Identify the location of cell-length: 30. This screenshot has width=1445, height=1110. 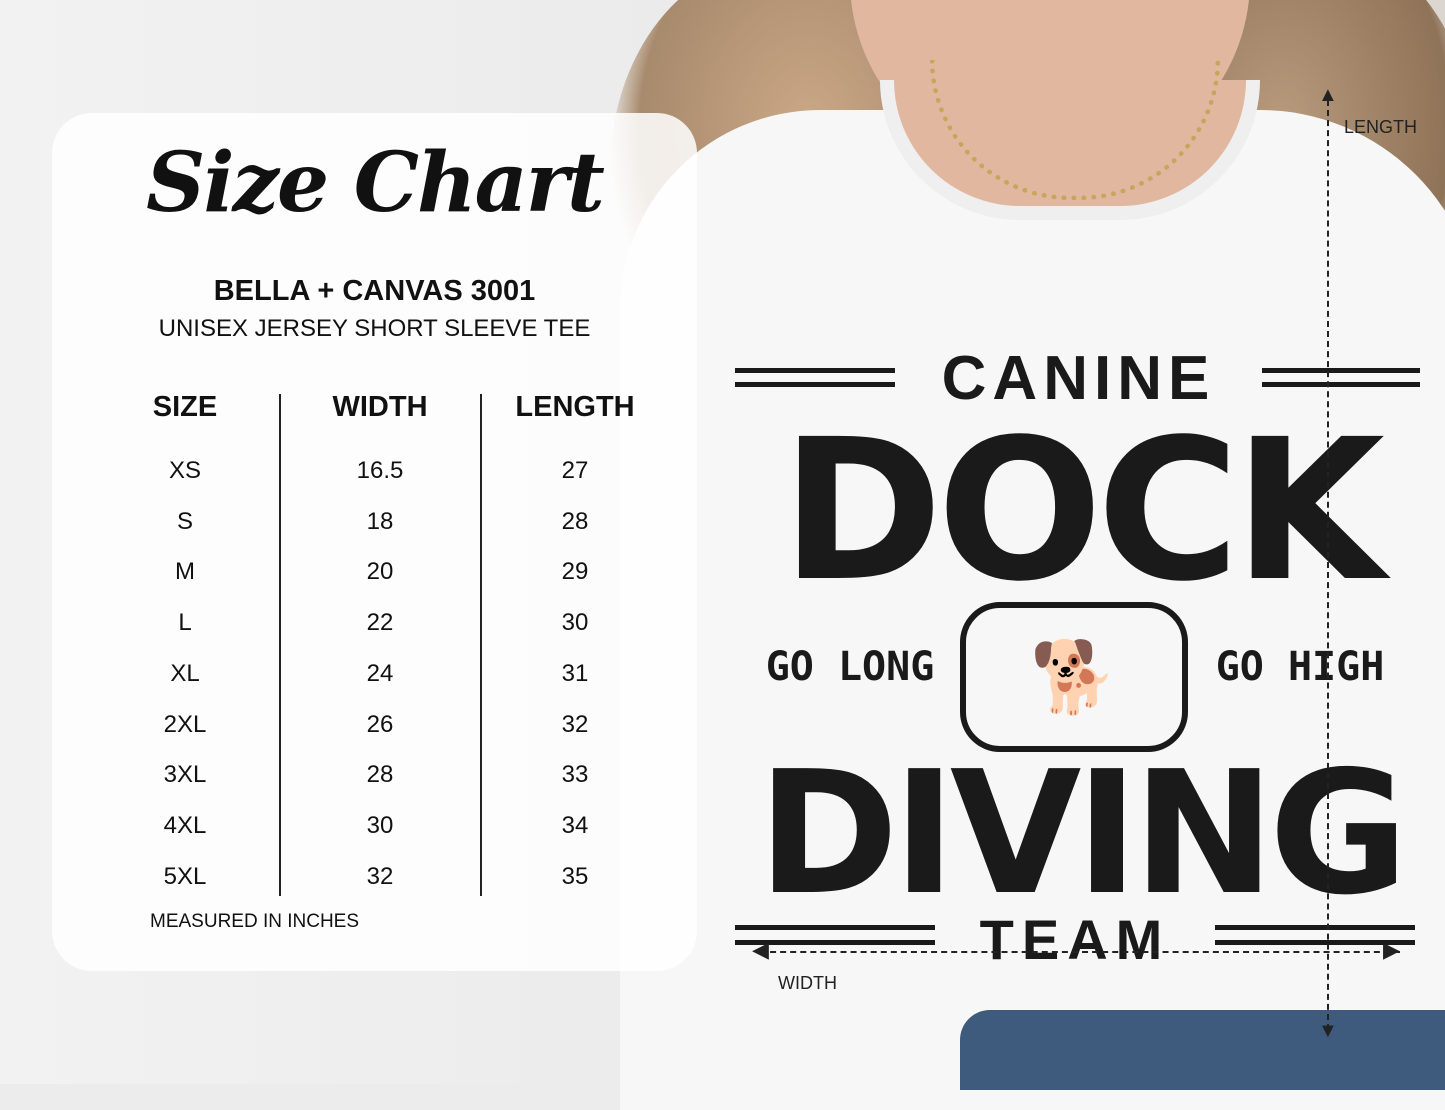
(575, 623).